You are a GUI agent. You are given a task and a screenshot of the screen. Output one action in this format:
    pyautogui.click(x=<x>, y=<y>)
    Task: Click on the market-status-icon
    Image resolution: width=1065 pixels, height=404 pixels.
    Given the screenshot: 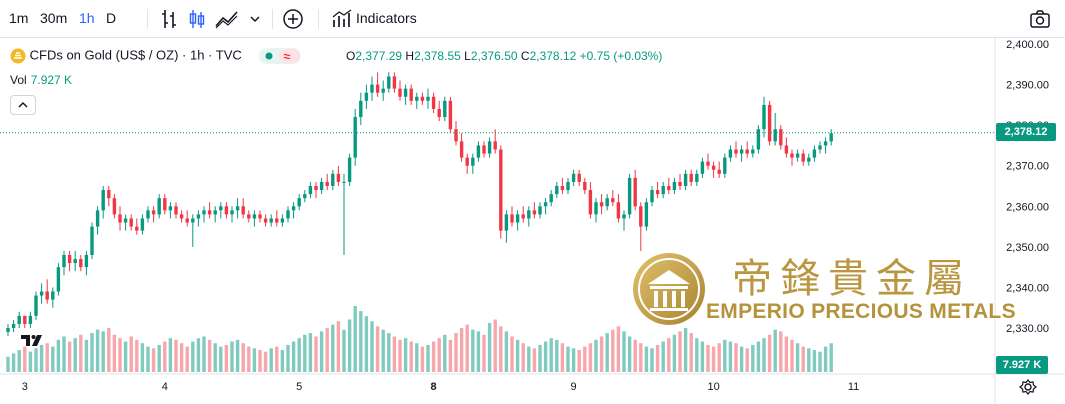 What is the action you would take?
    pyautogui.click(x=280, y=56)
    